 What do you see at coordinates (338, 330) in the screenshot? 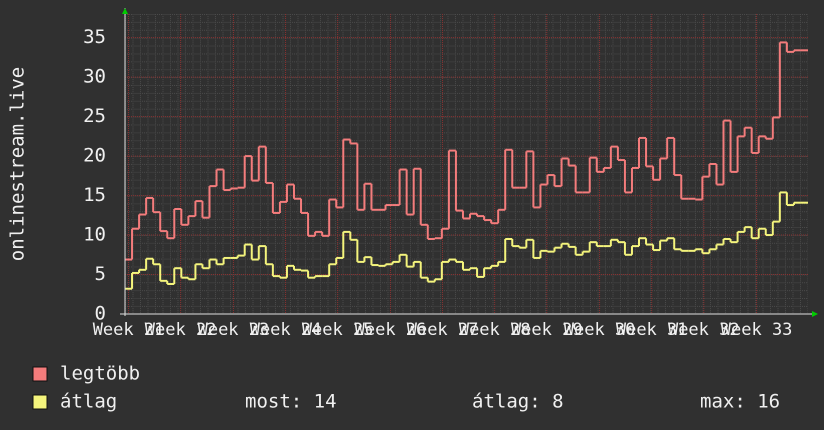
I see `x-tick-label: Week 25` at bounding box center [338, 330].